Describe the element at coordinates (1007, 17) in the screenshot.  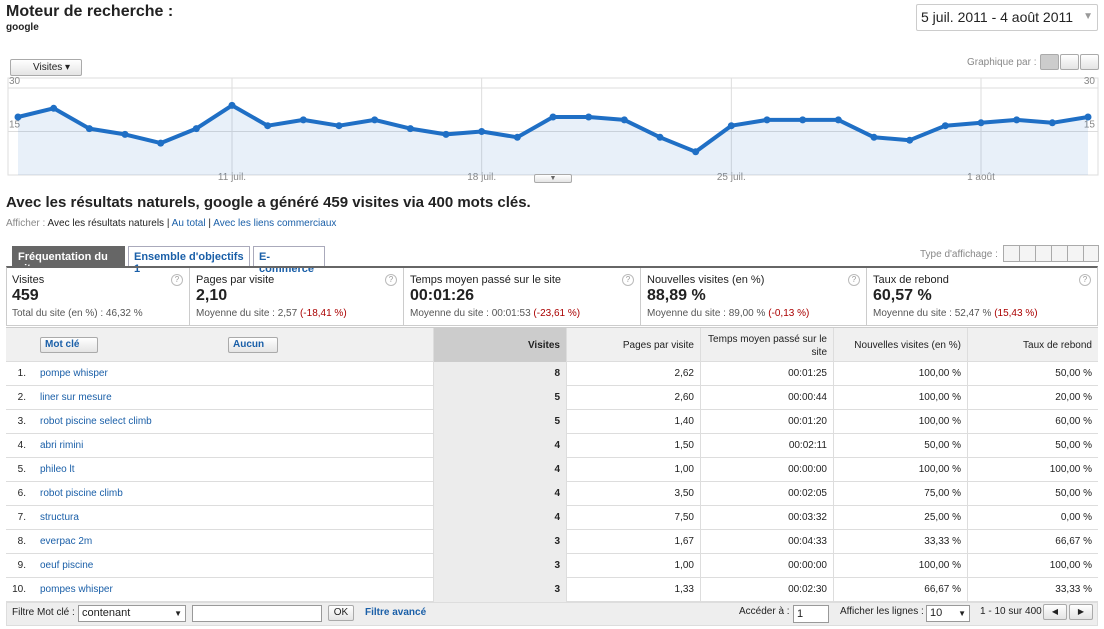
I see `date-range: 5 juil. 2011 - 4 août 2011 ▼` at that location.